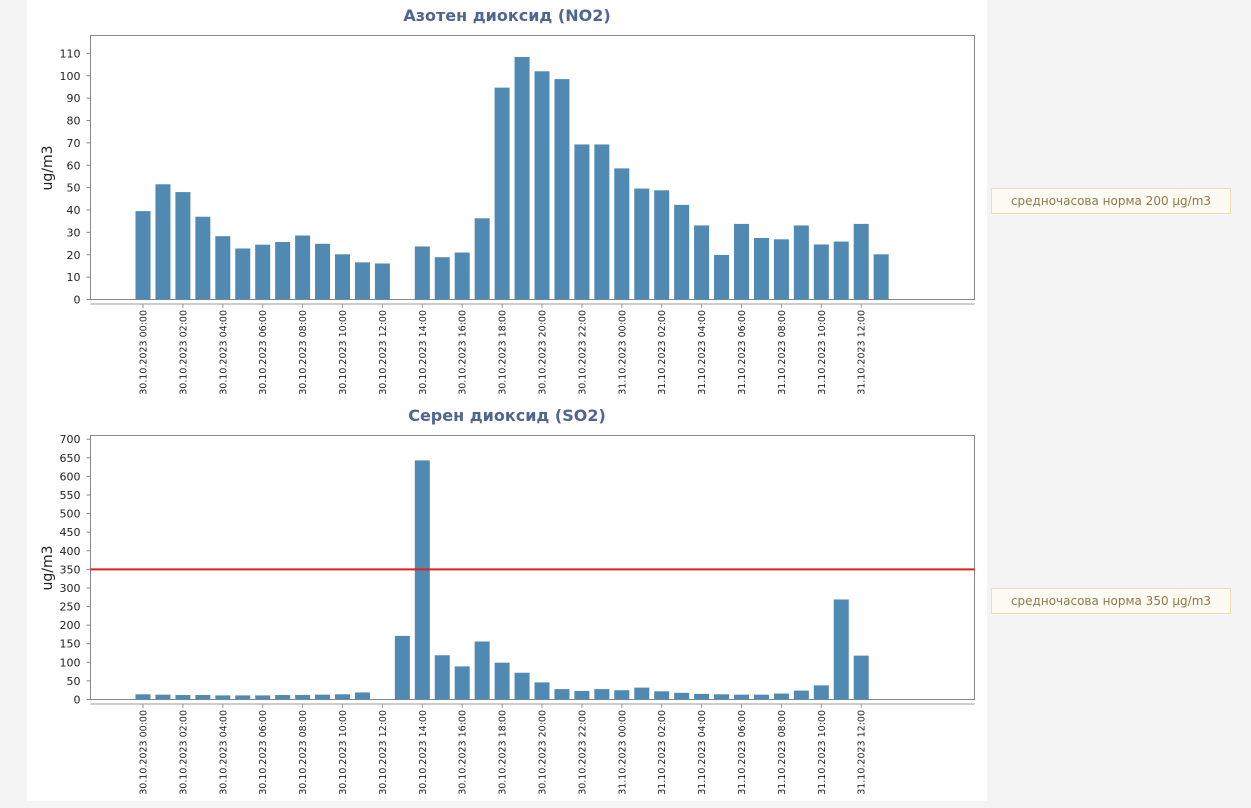  I want to click on so2-x-tick-label: 31.10.2023 04:00, so click(702, 752).